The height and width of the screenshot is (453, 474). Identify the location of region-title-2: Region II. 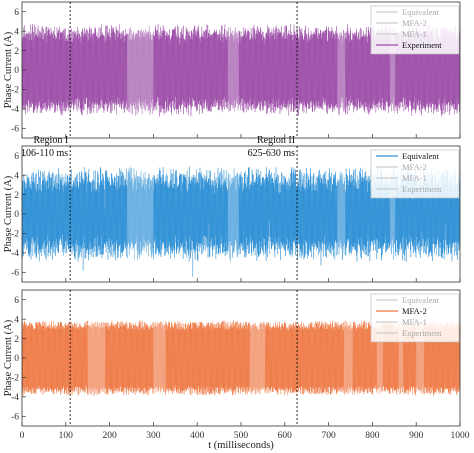
(276, 140).